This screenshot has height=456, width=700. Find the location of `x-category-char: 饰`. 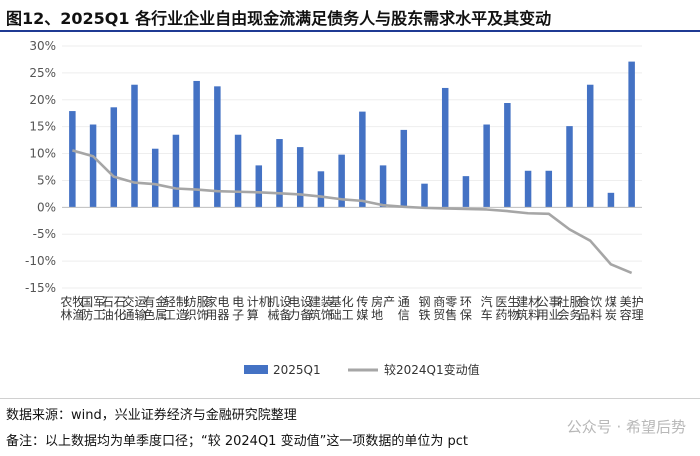

x-category-char: 饰 is located at coordinates (203, 315).